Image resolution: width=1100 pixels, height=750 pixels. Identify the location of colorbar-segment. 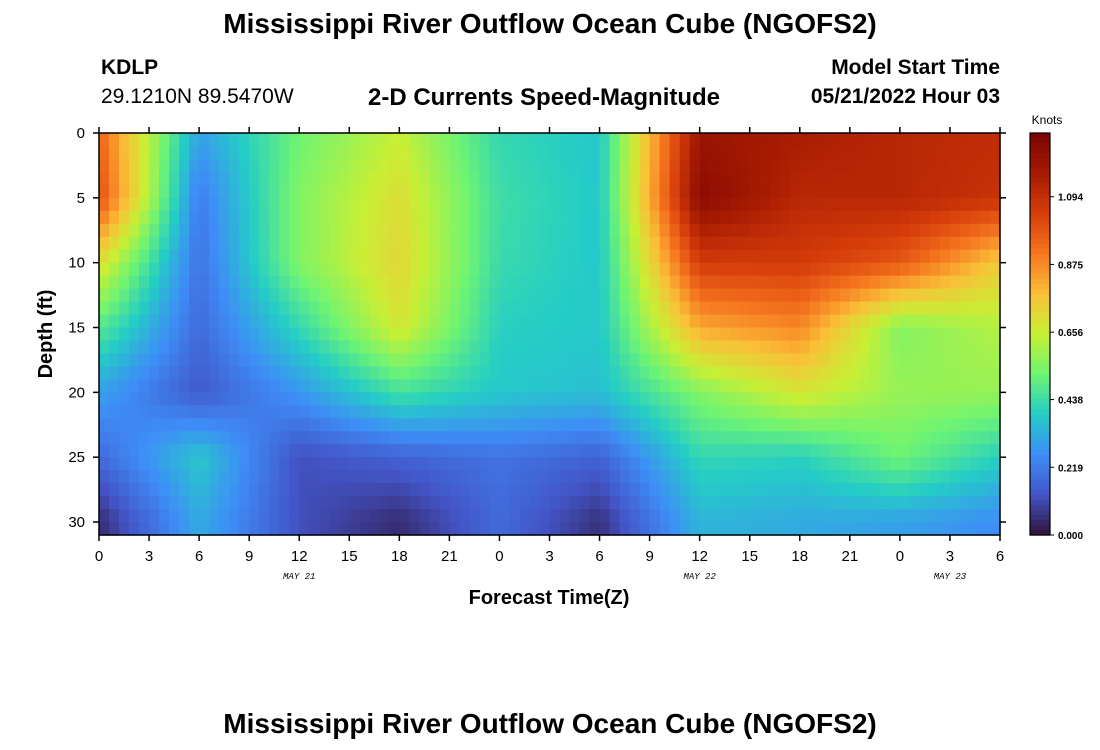
(1040, 397).